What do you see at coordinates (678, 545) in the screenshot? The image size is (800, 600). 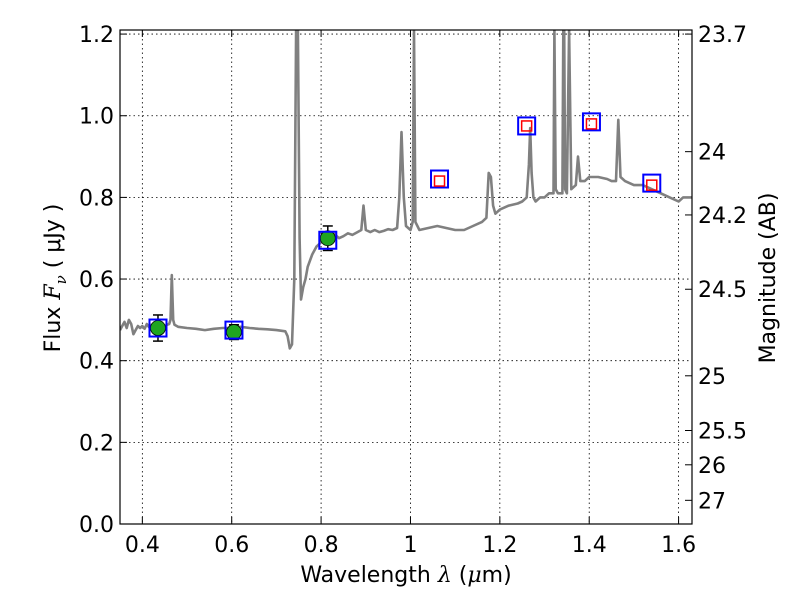 I see `x-tick-label: 1.6` at bounding box center [678, 545].